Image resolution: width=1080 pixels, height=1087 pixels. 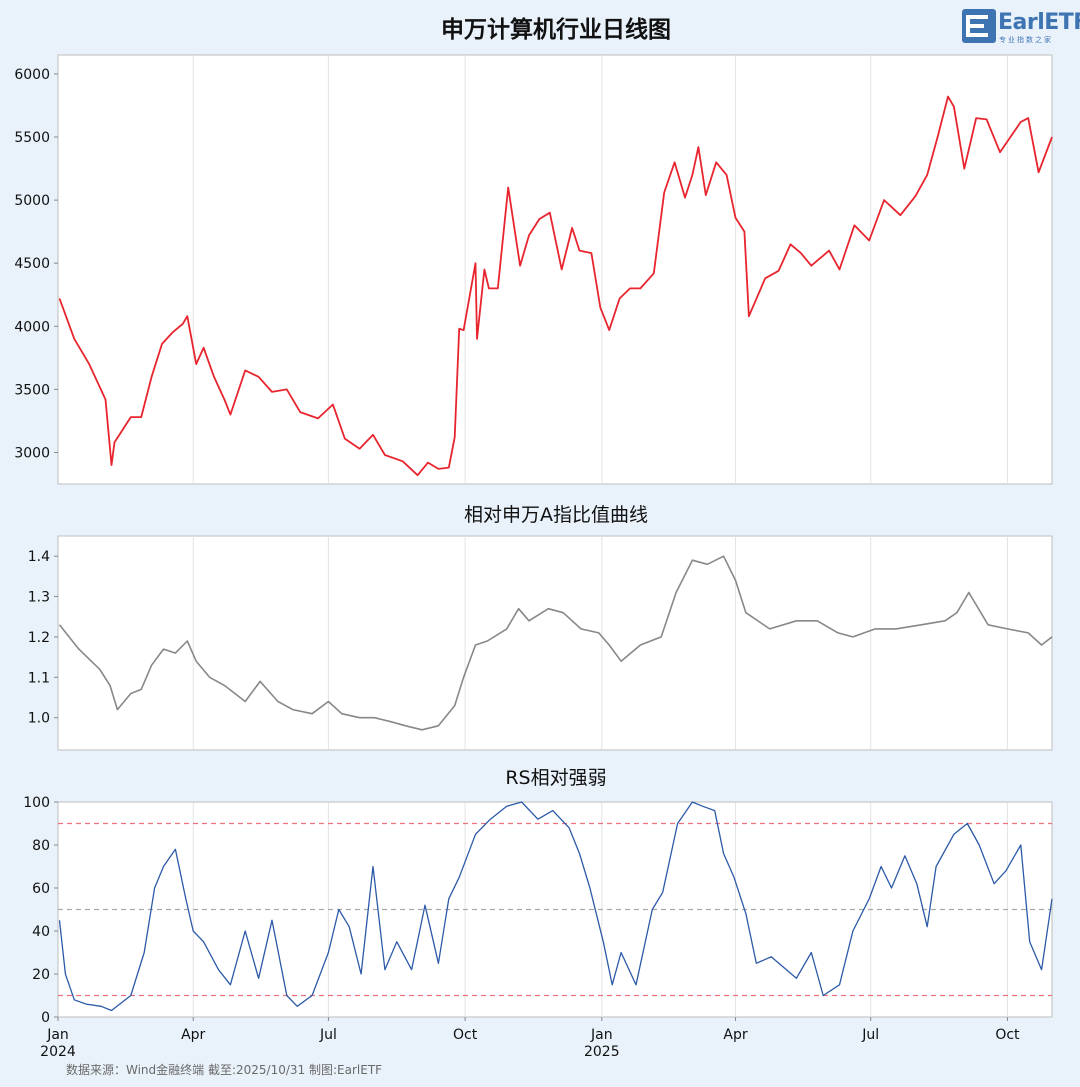 I want to click on rs-ytick-label: 20, so click(x=41, y=975).